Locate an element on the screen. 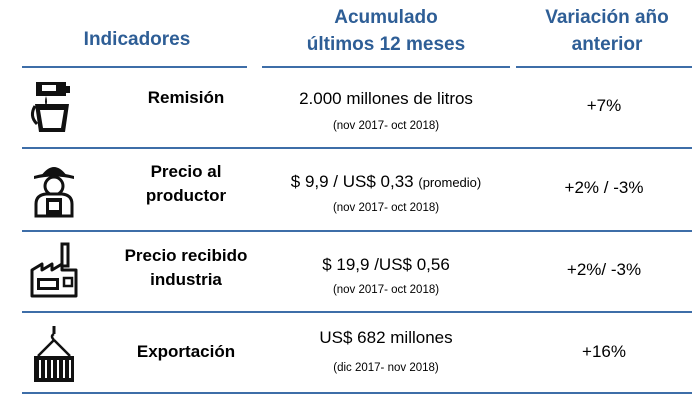  row-label-line: Precio al is located at coordinates (186, 171).